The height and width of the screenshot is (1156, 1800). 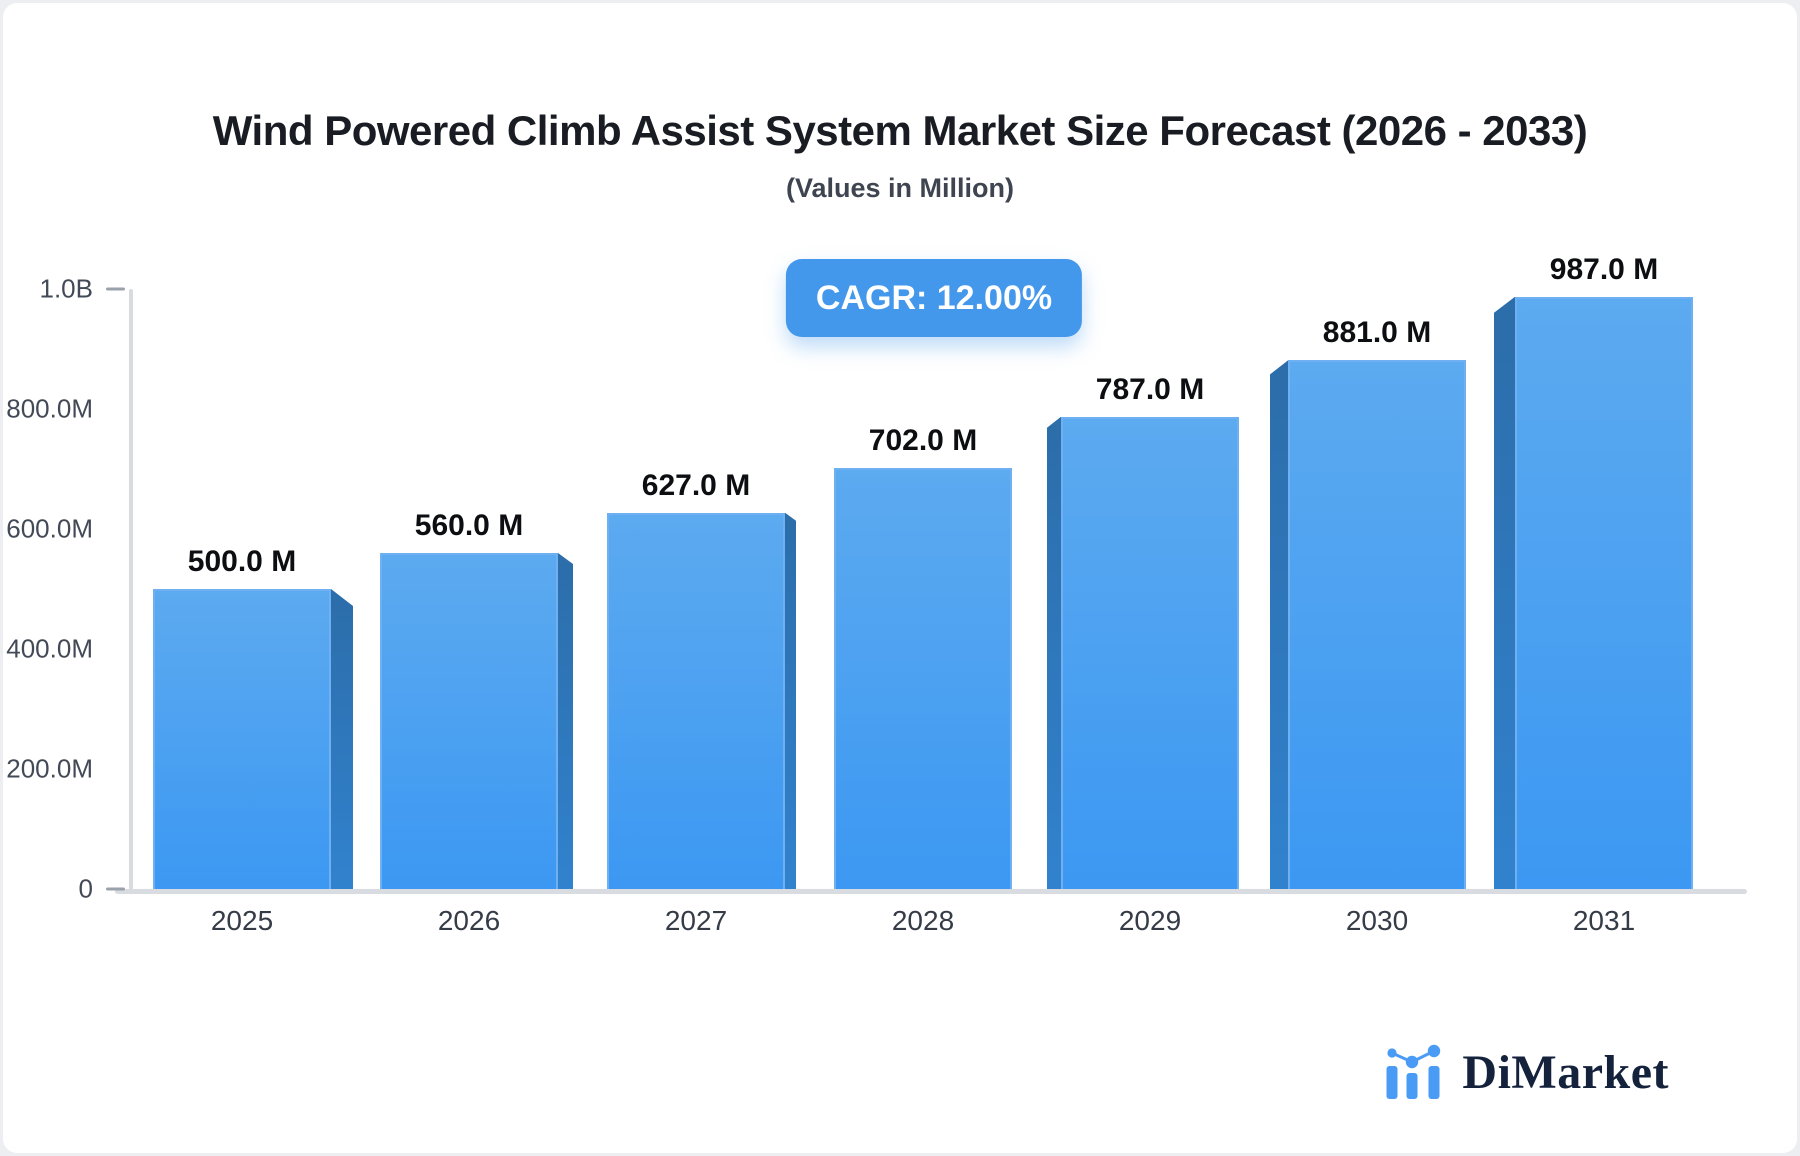 I want to click on cagr-badge: CAGR: 12.00%, so click(x=934, y=298).